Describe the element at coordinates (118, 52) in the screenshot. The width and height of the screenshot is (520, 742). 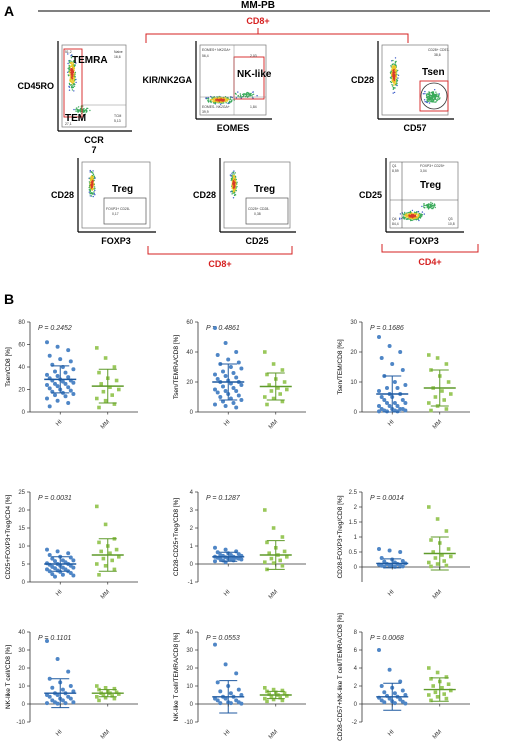
I see `flow-stat: Naive` at that location.